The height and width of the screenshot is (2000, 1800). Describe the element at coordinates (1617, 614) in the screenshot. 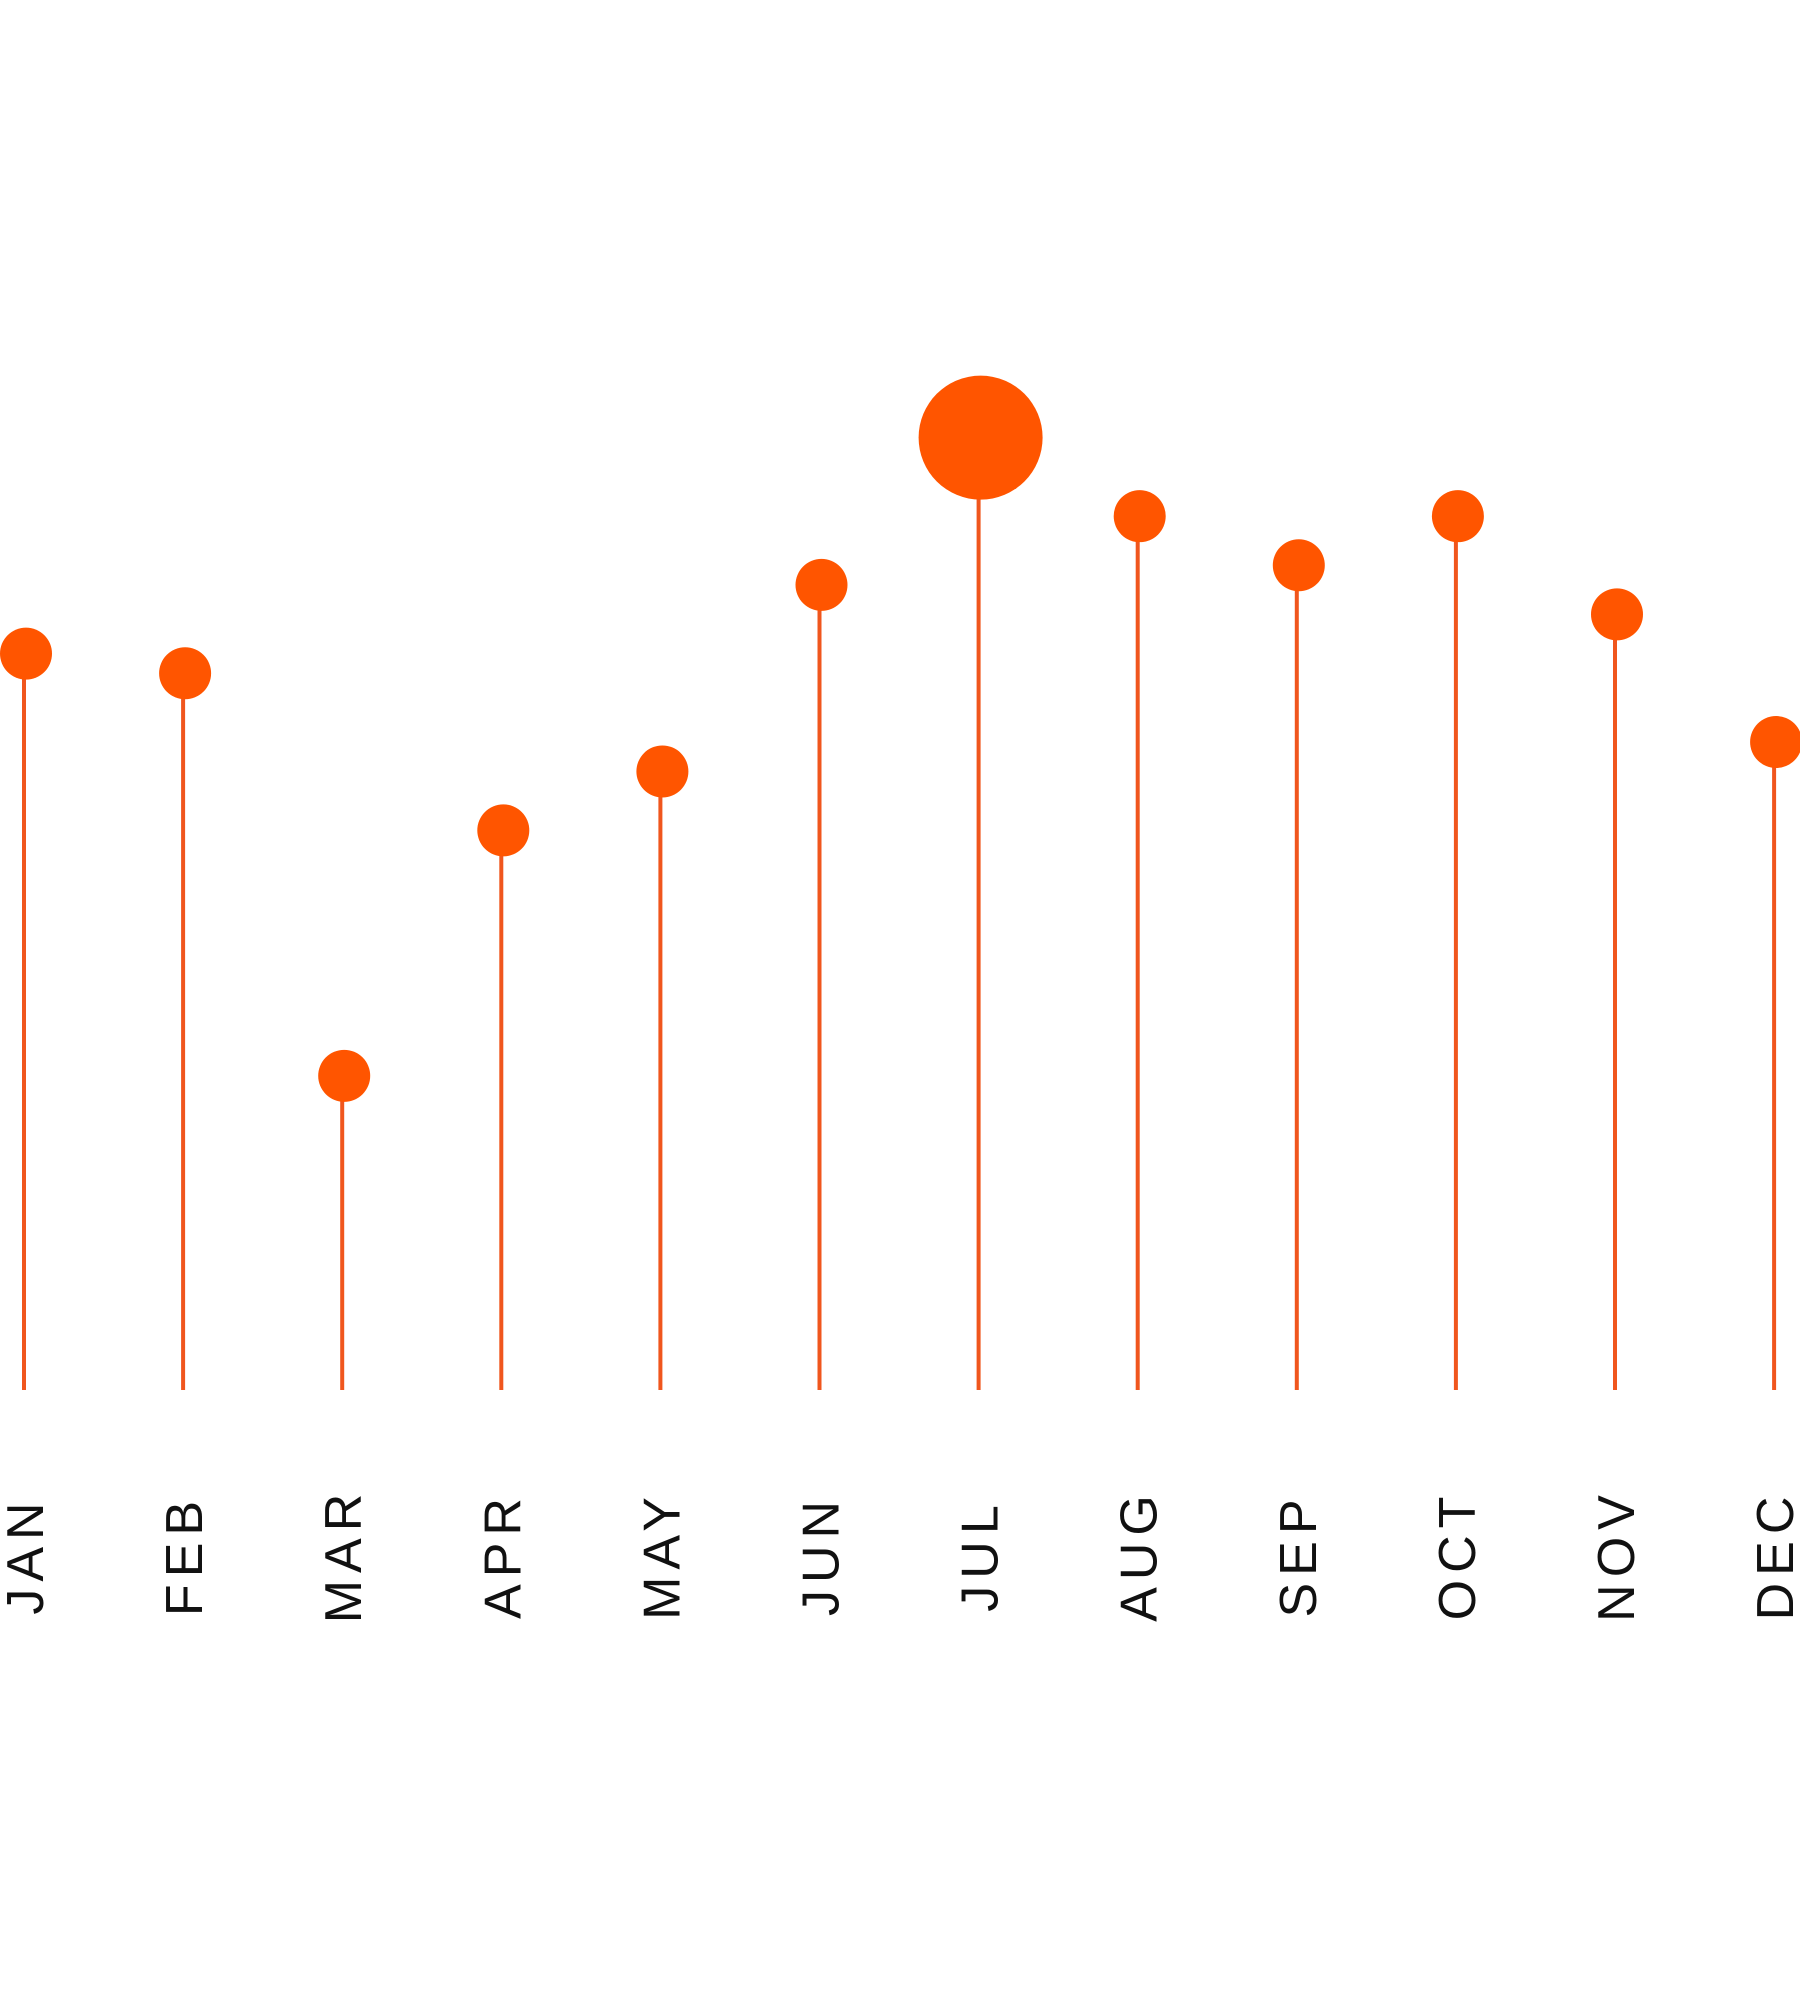

I see `dot-nov` at that location.